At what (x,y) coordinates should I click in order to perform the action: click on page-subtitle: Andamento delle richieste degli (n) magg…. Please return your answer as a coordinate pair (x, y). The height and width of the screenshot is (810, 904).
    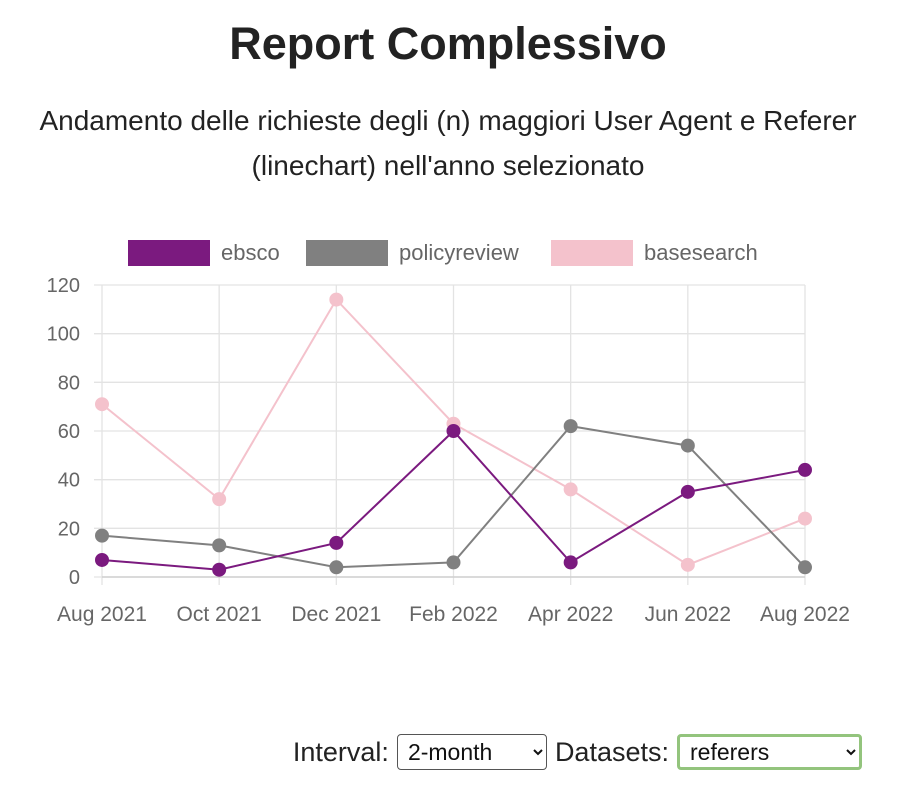
    Looking at the image, I should click on (448, 143).